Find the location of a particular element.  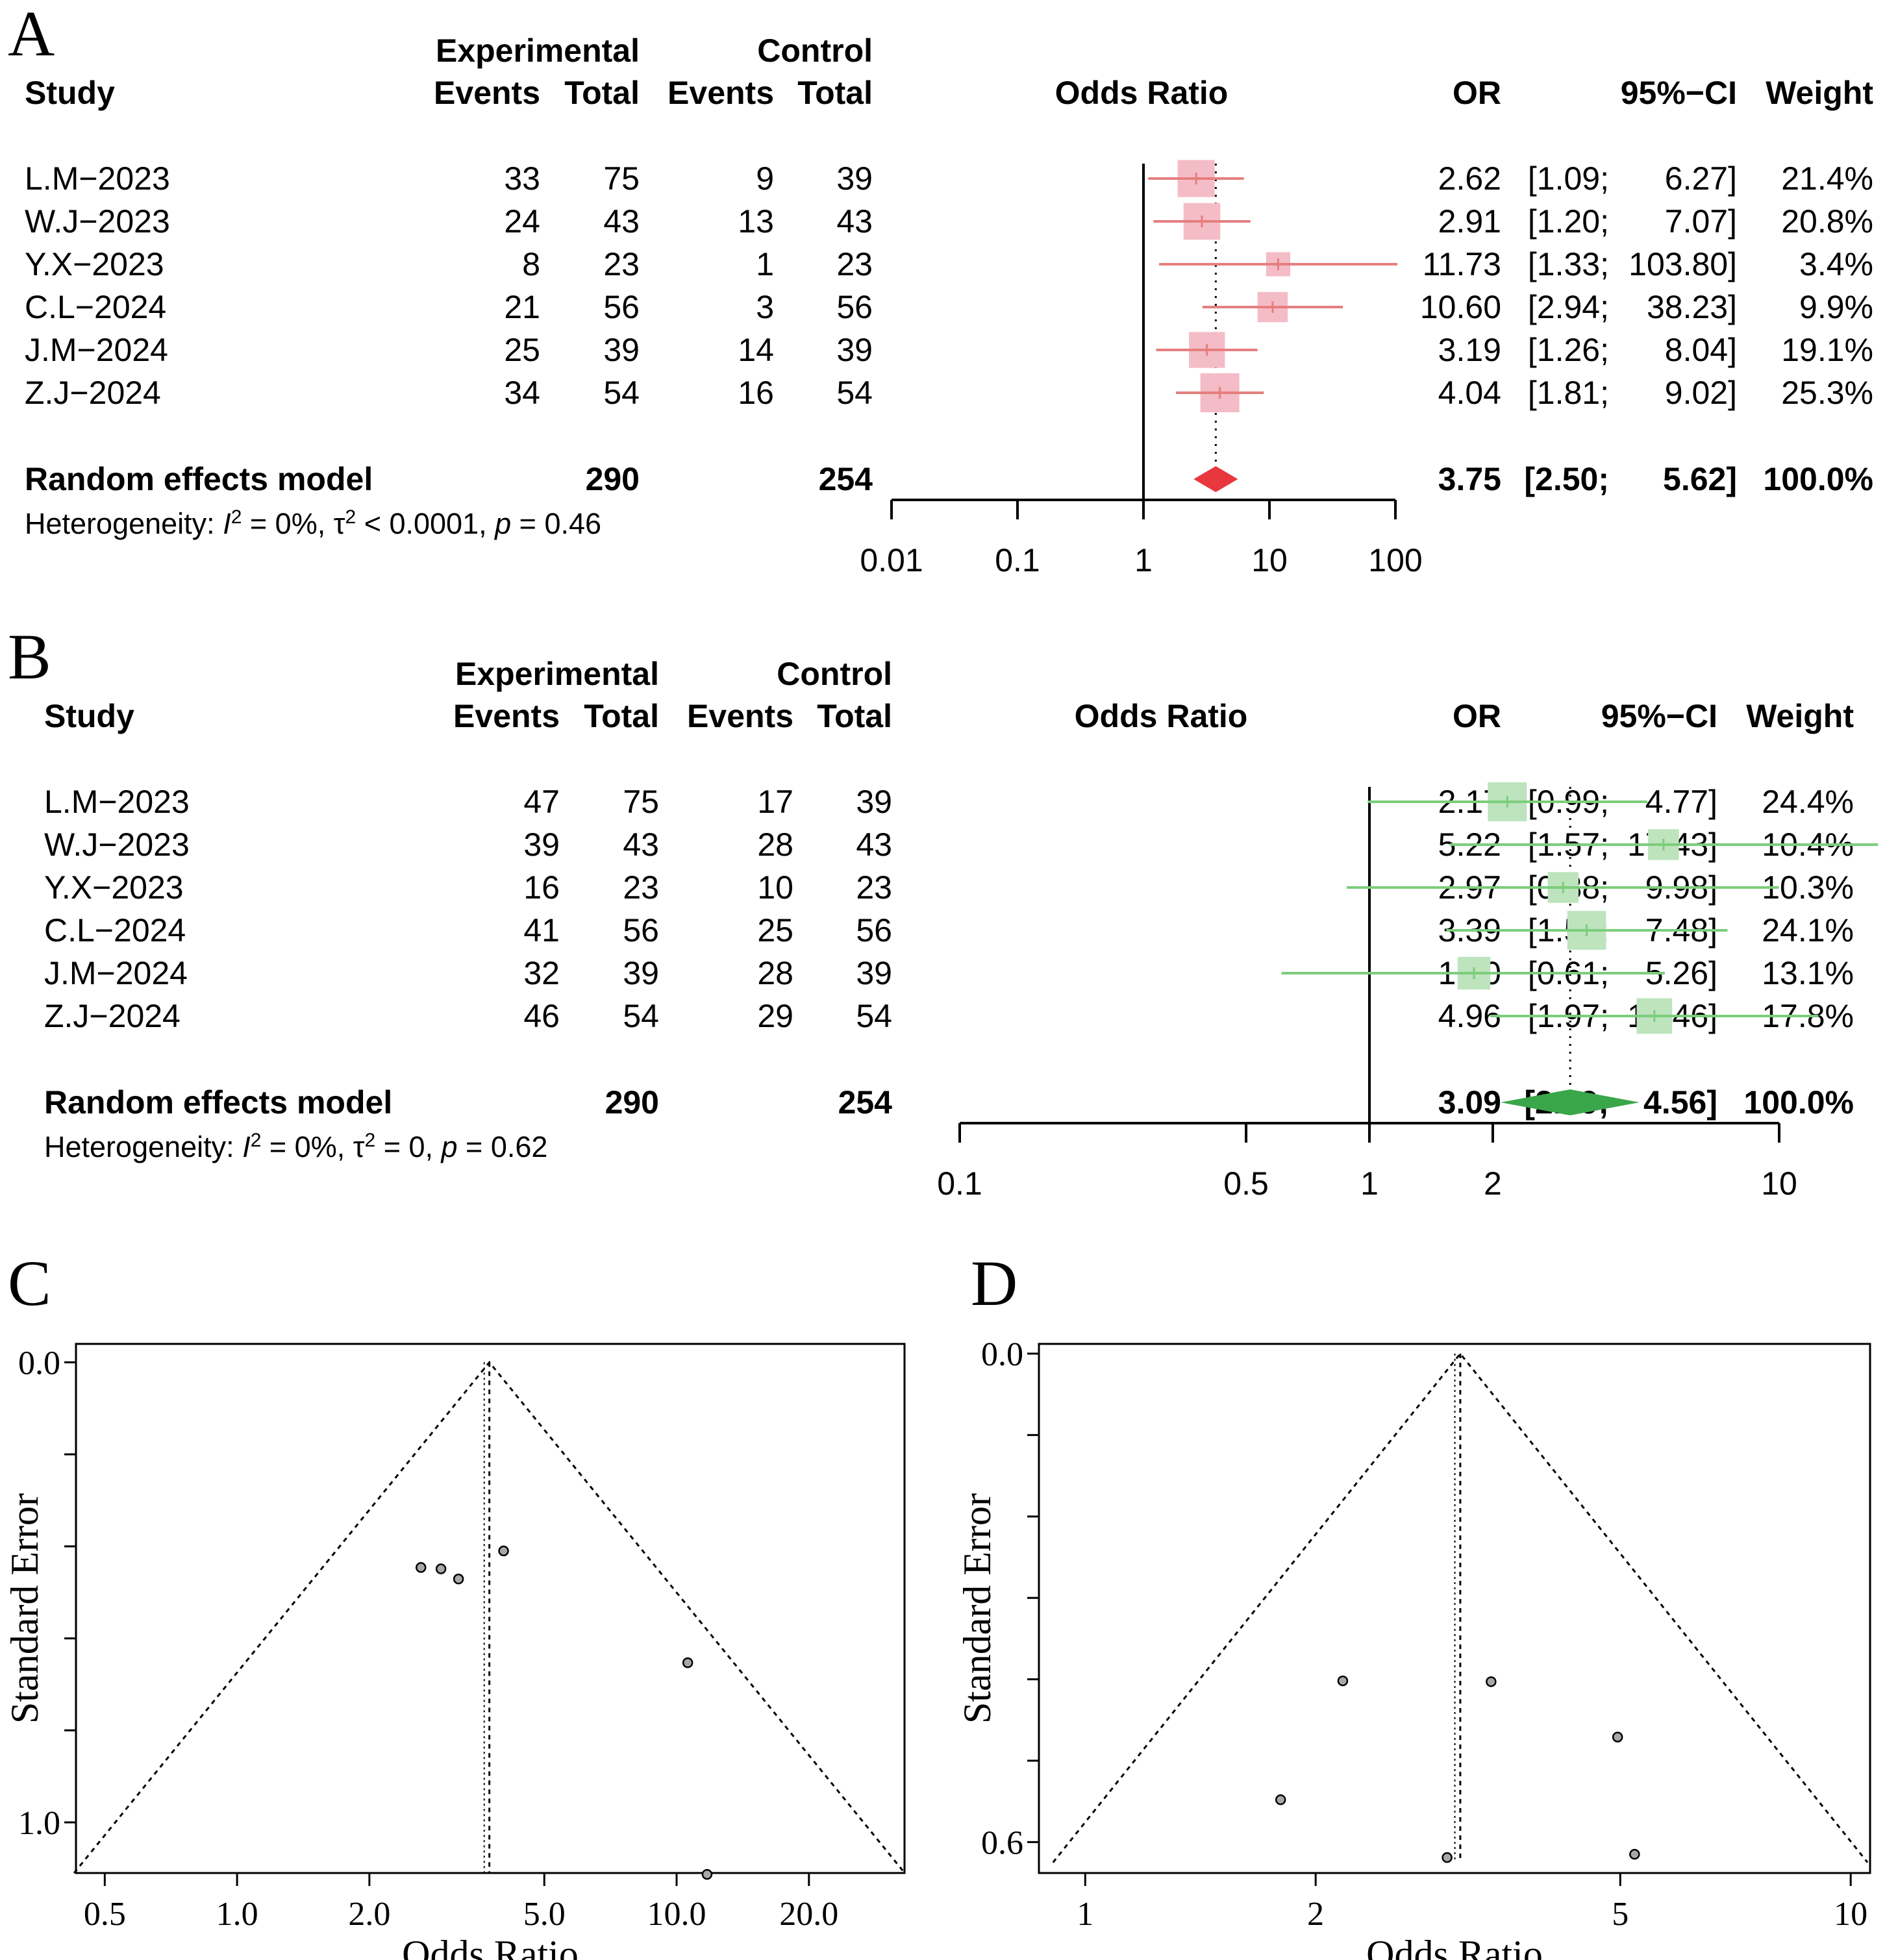

x-tick-label: 100 is located at coordinates (1395, 560).